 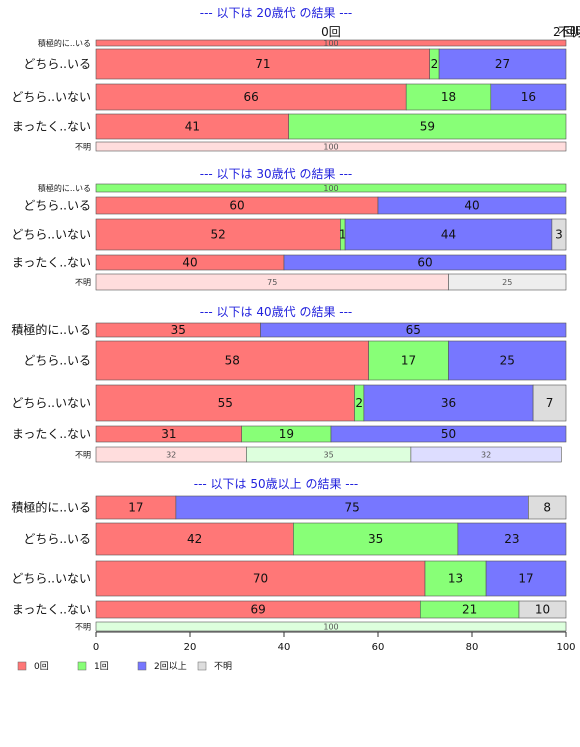 I want to click on bar-row: 積極的に..いる 100, so click(x=302, y=43).